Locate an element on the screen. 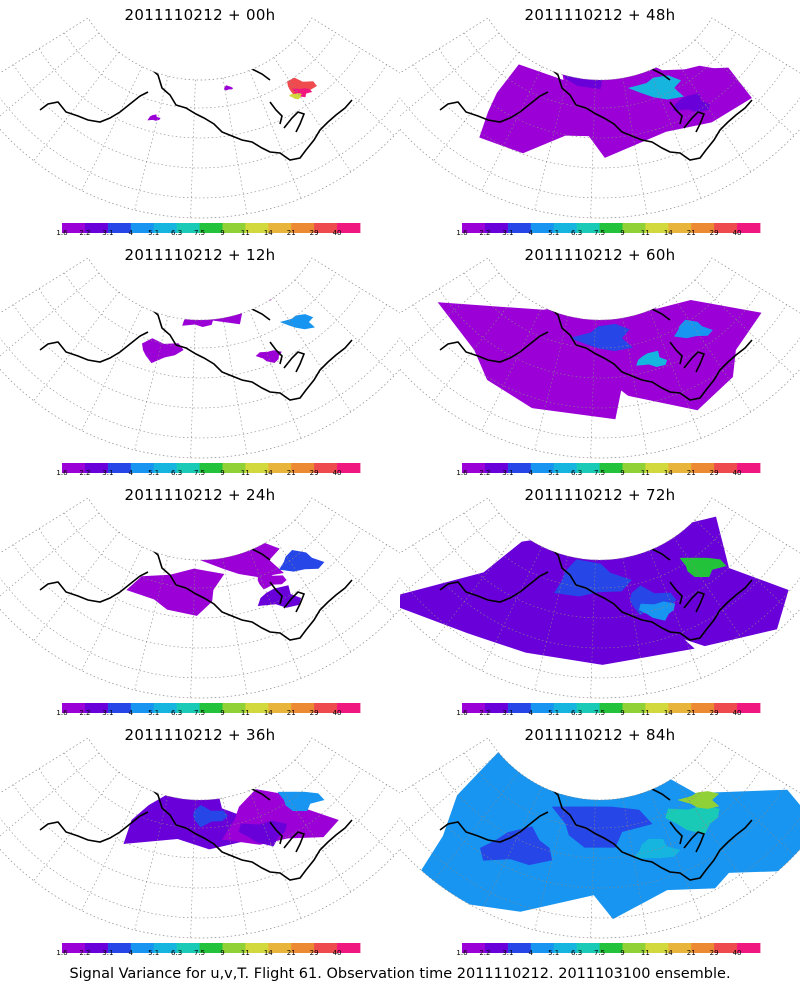 The image size is (800, 1000). colorbar-tick-label: 14 is located at coordinates (268, 953).